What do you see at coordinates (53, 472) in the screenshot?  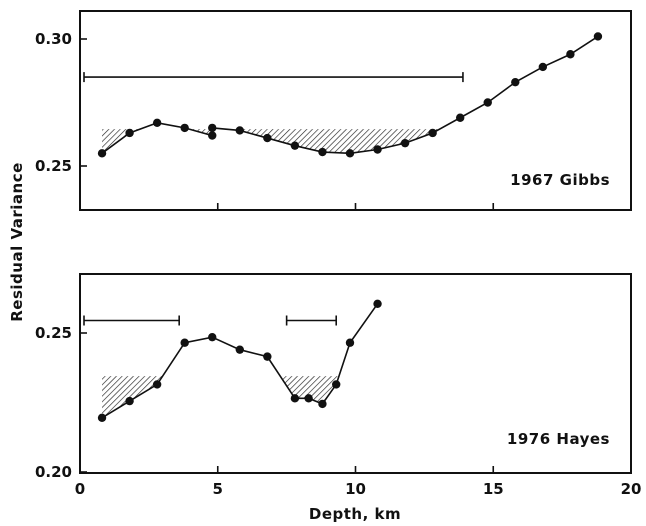 I see `y-tick-label: 0.20` at bounding box center [53, 472].